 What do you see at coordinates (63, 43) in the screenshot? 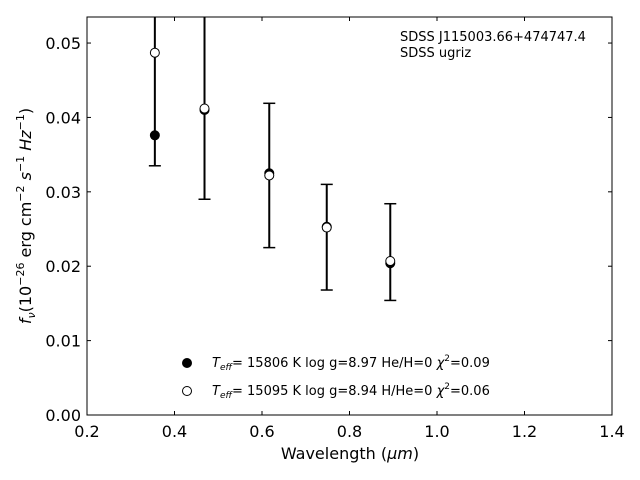
I see `y-tick-label: 0.05` at bounding box center [63, 43].